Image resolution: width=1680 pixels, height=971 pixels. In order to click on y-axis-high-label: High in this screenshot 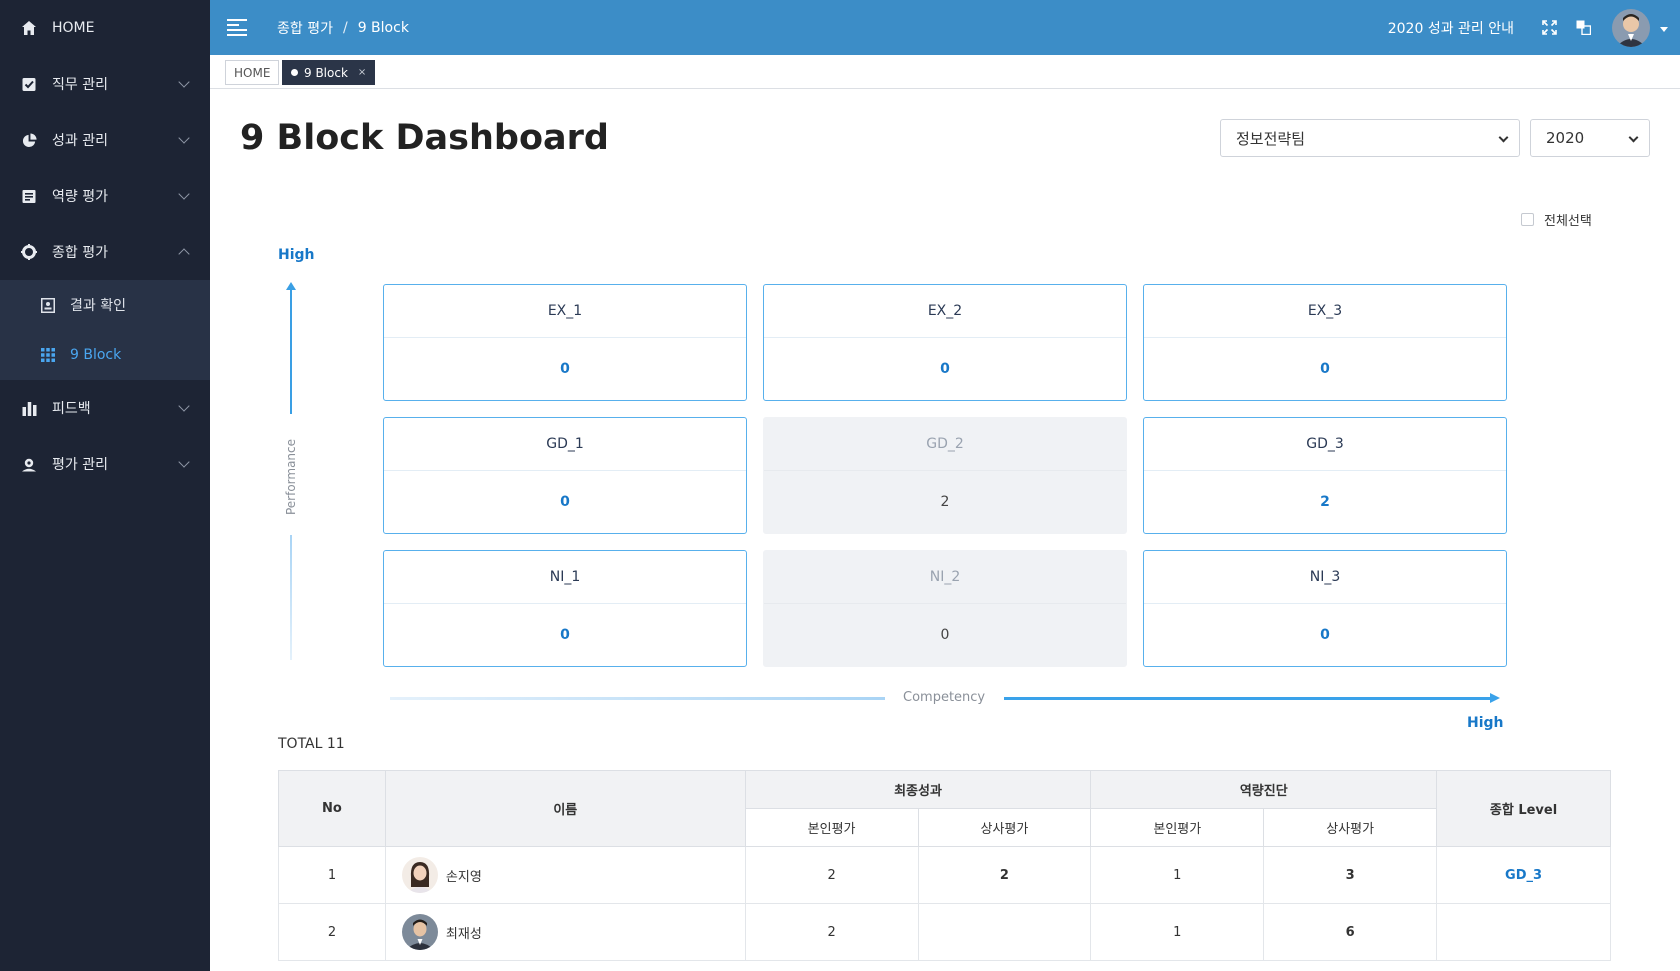, I will do `click(296, 255)`.